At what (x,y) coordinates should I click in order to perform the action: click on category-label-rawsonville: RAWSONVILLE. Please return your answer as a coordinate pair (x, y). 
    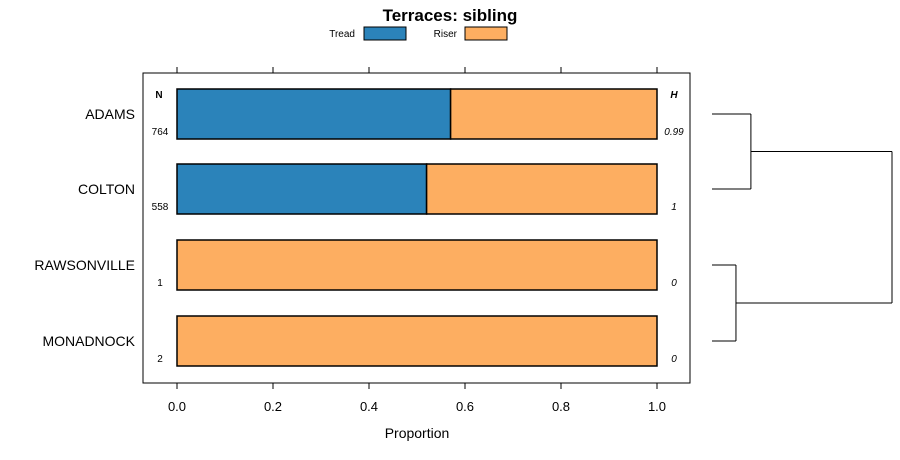
    Looking at the image, I should click on (84, 265).